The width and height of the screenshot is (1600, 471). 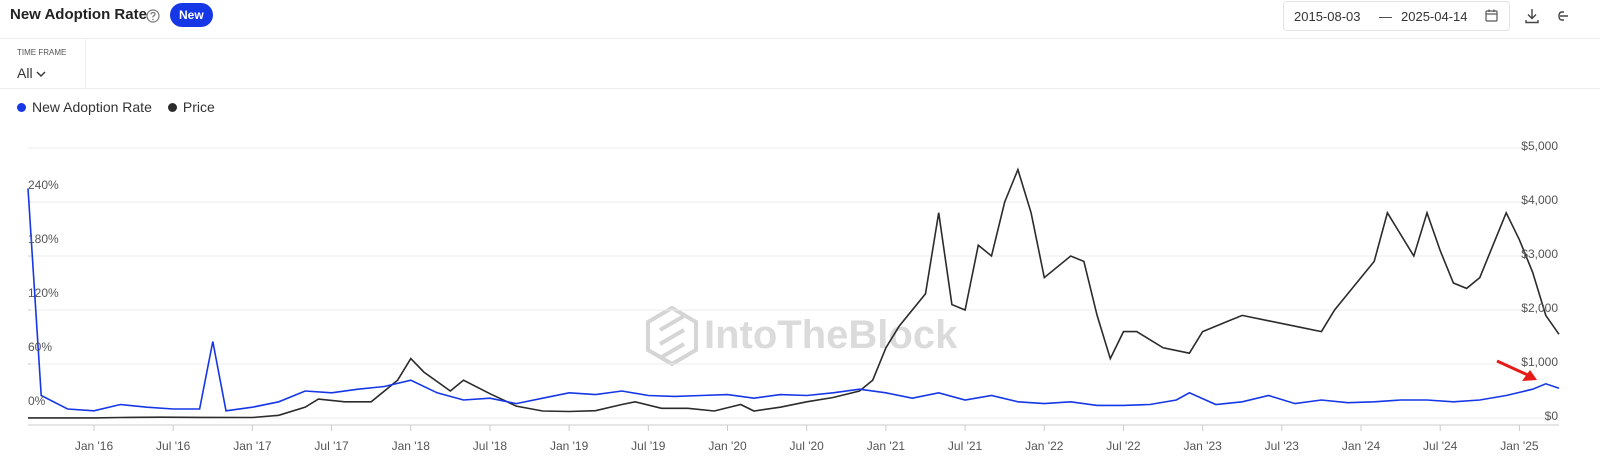 I want to click on x-tick-label: Jan '17, so click(x=252, y=446).